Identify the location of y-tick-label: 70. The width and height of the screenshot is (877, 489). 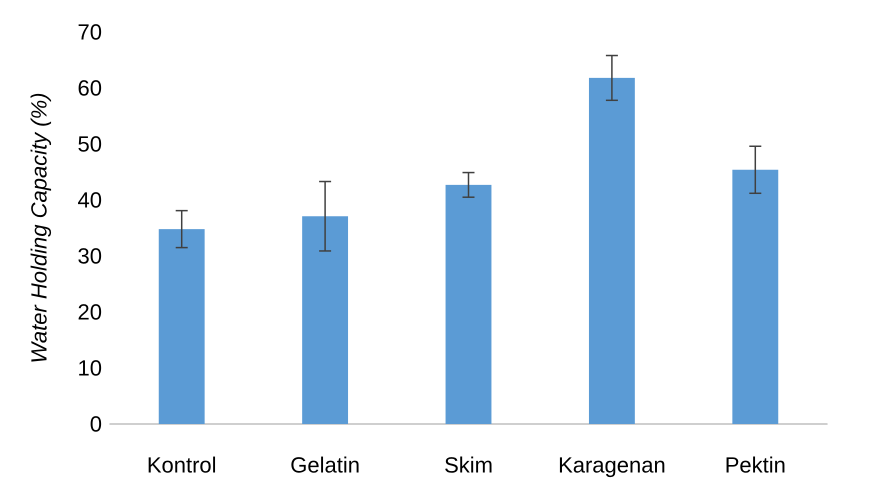
(90, 32).